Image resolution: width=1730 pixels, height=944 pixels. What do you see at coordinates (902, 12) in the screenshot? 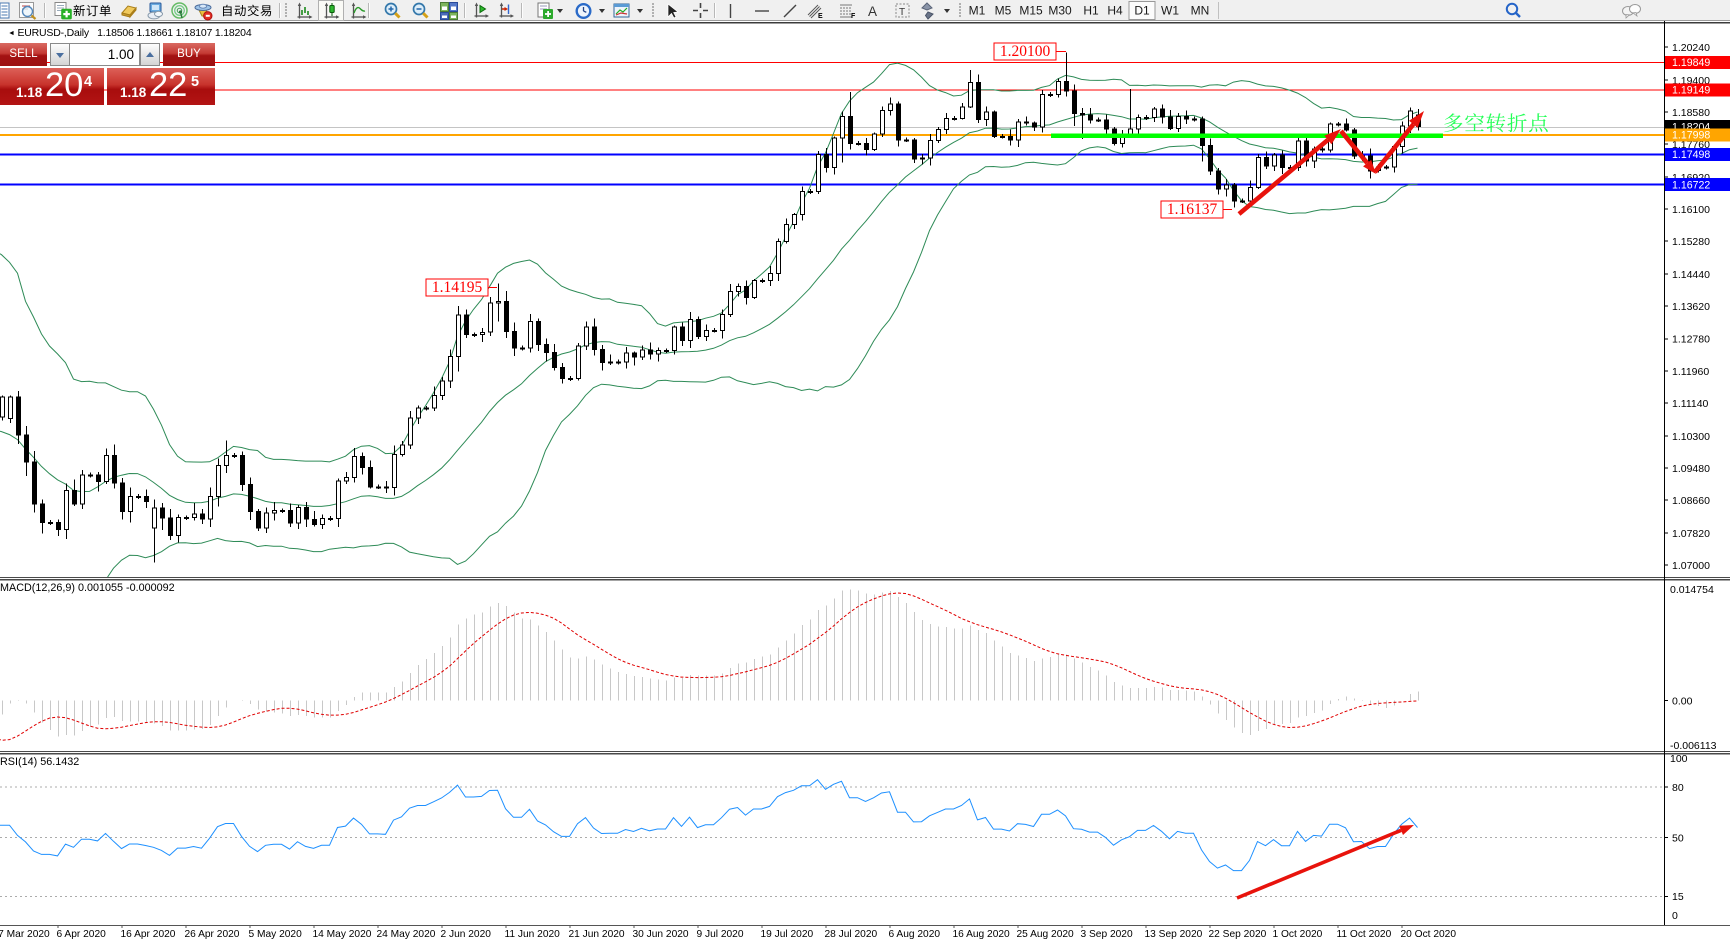
I see `svg-text: T` at bounding box center [902, 12].